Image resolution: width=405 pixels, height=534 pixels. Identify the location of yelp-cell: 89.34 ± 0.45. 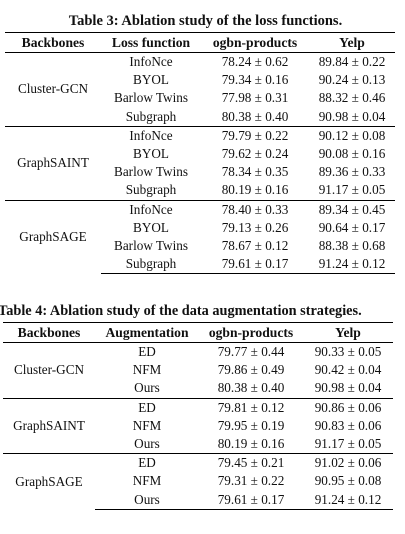
(352, 209).